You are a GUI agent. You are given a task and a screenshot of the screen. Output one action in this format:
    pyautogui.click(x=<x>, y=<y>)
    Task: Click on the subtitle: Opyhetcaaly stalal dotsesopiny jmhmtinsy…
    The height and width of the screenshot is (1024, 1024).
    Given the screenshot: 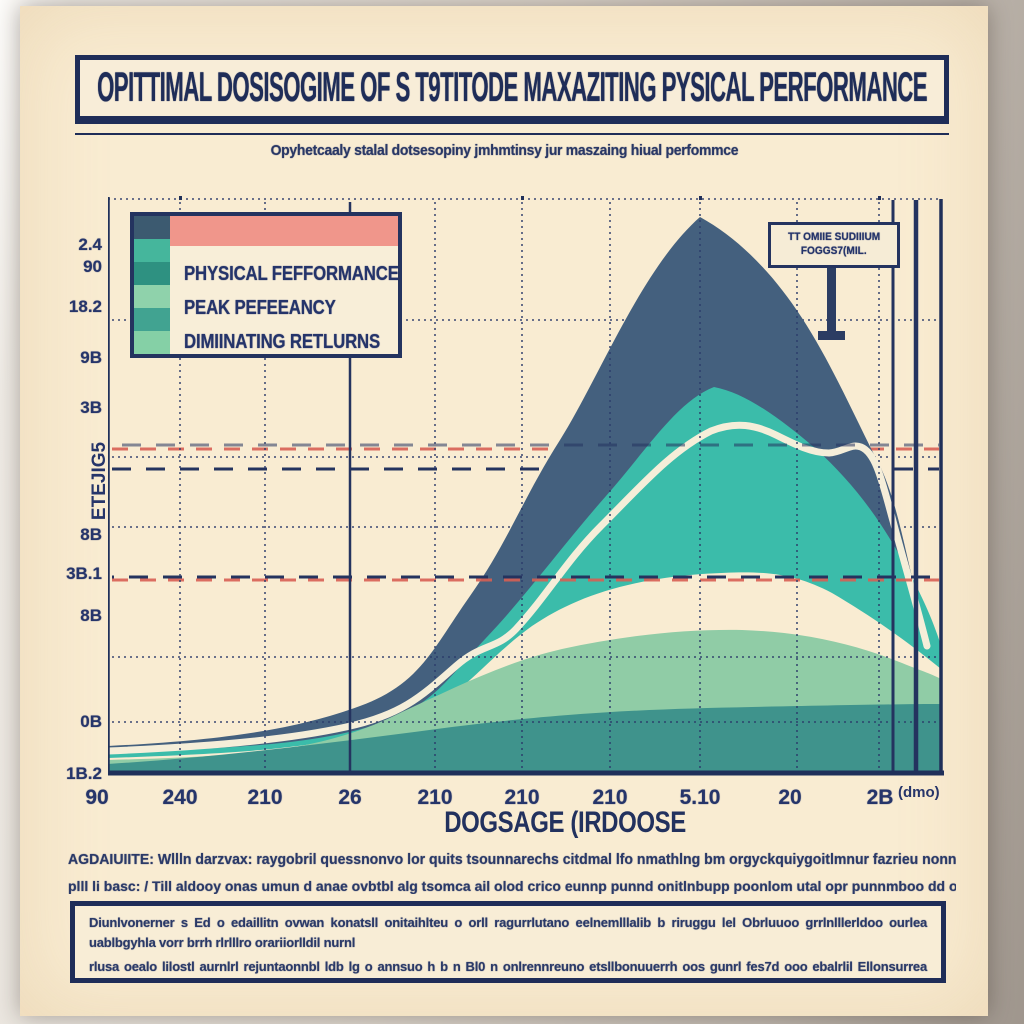 What is the action you would take?
    pyautogui.click(x=504, y=150)
    